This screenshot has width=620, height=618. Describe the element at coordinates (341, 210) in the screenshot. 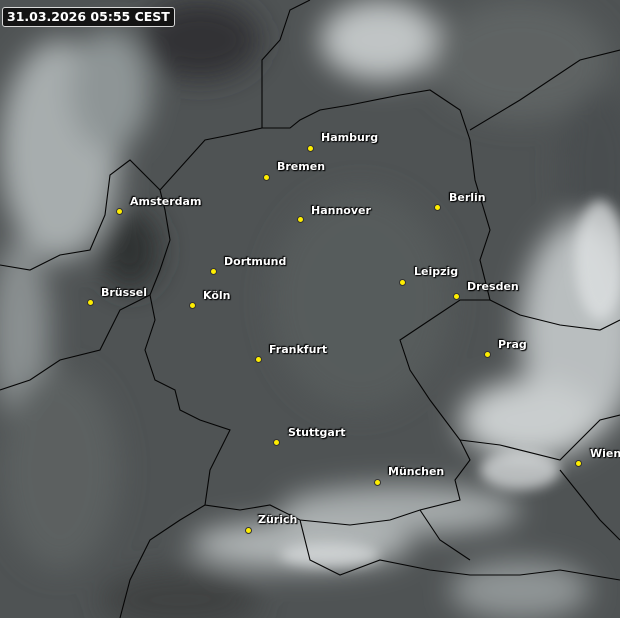

I see `city-label: Hannover` at that location.